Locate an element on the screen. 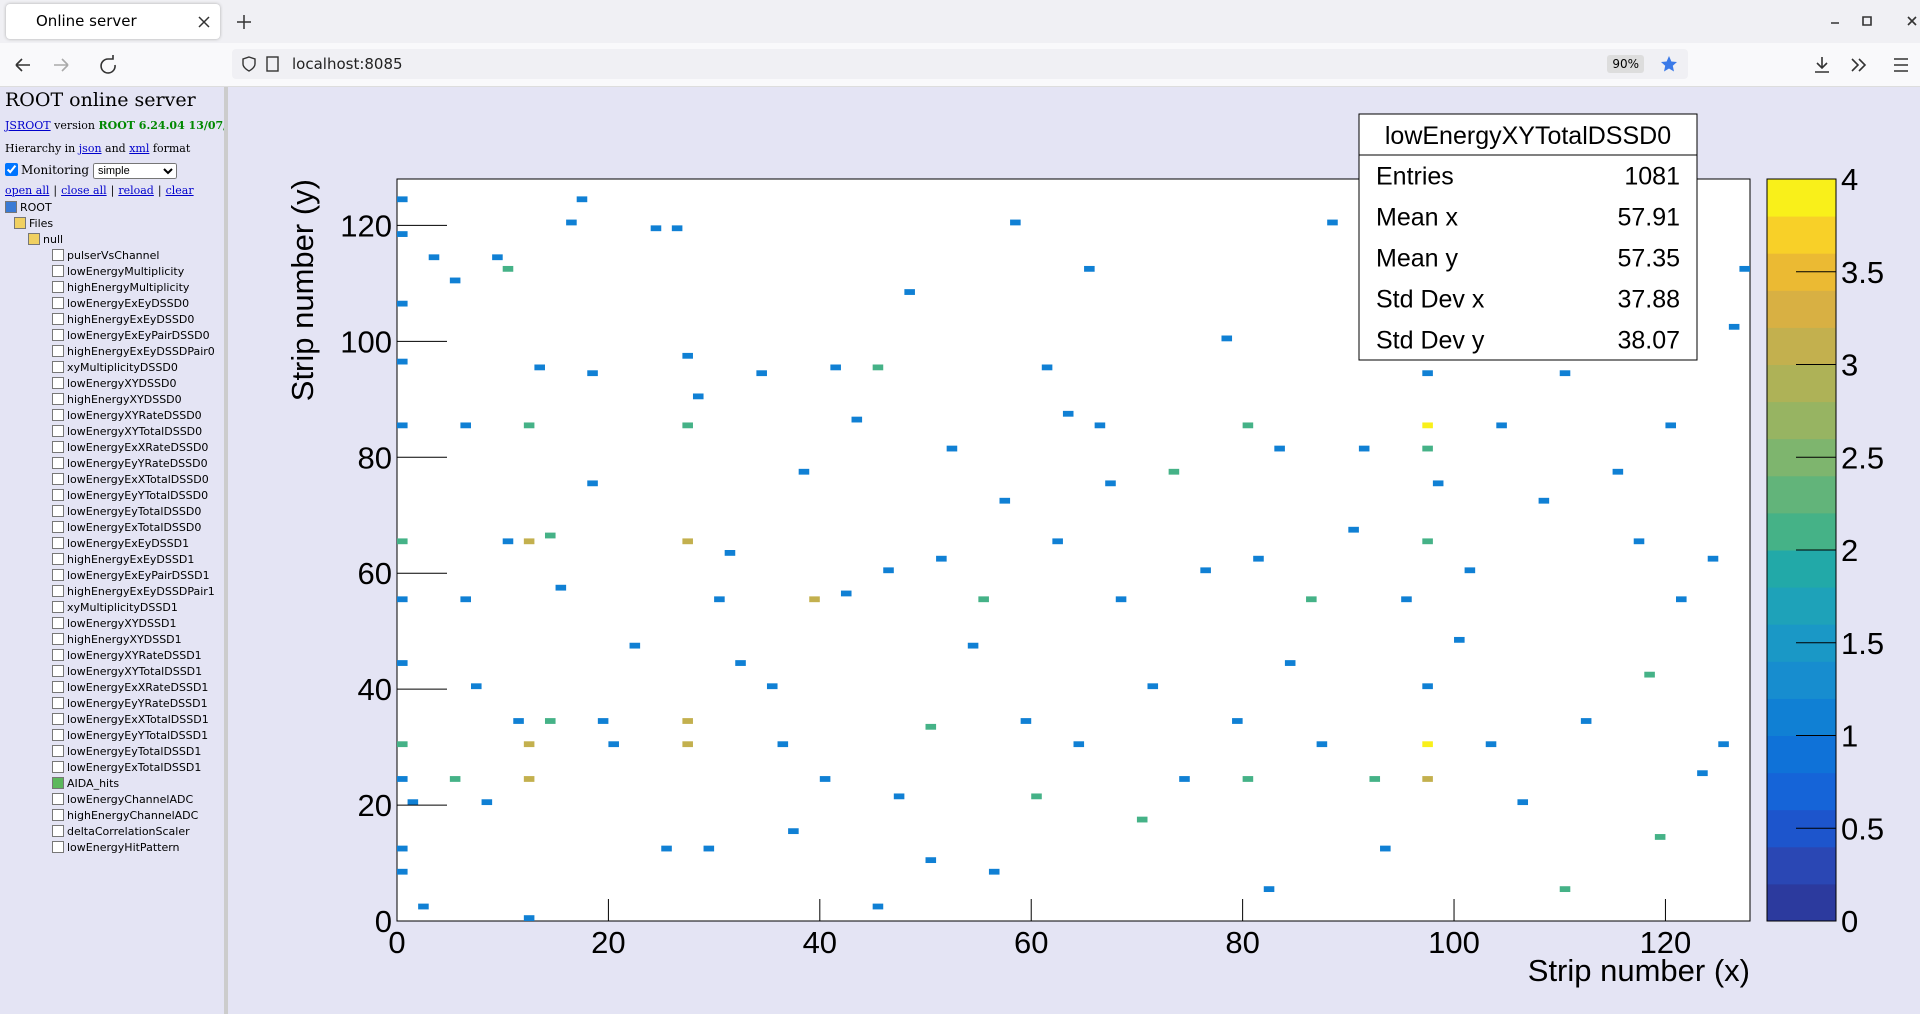 This screenshot has width=1920, height=1014. tree-label: lowEnergyMultiplicity is located at coordinates (126, 271).